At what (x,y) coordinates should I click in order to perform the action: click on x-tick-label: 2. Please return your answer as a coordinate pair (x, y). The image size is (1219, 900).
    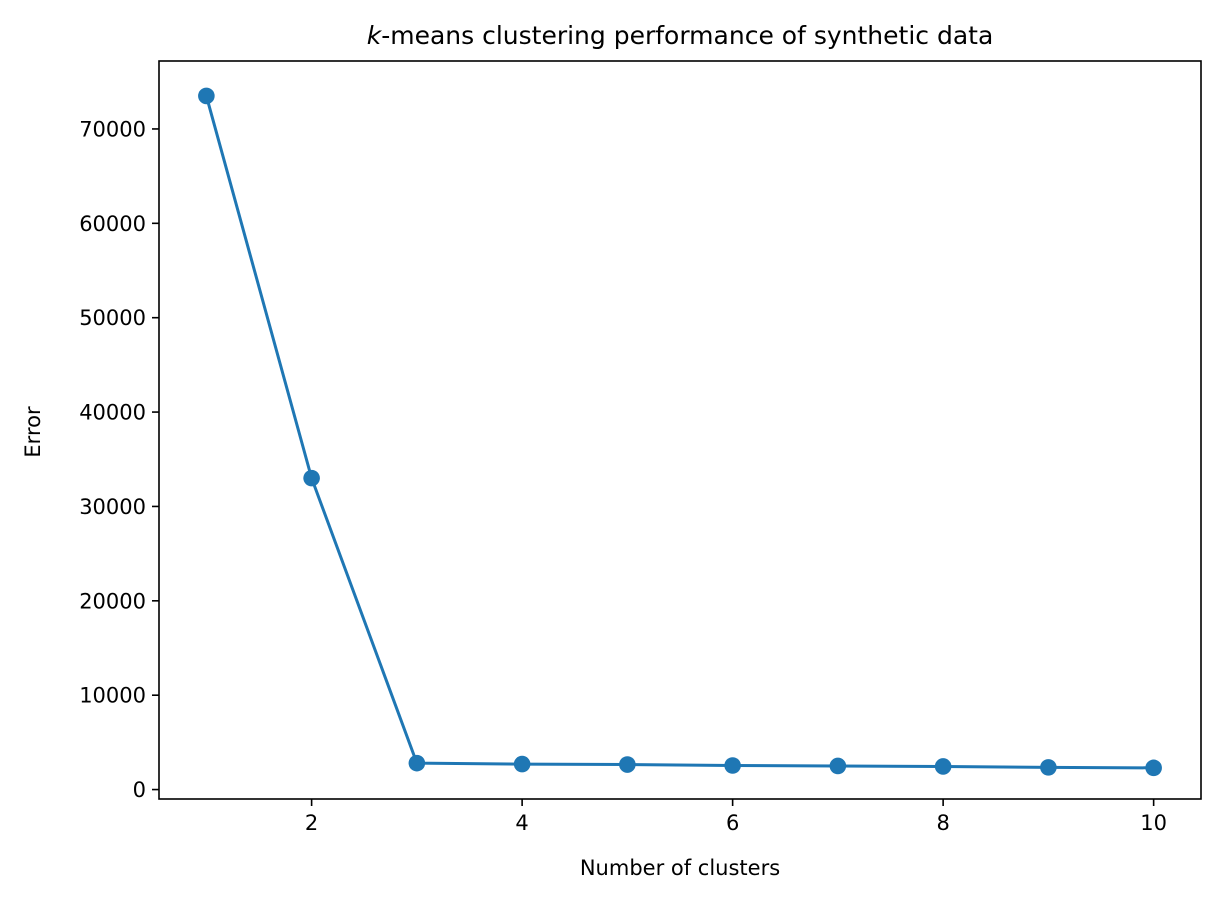
    Looking at the image, I should click on (311, 823).